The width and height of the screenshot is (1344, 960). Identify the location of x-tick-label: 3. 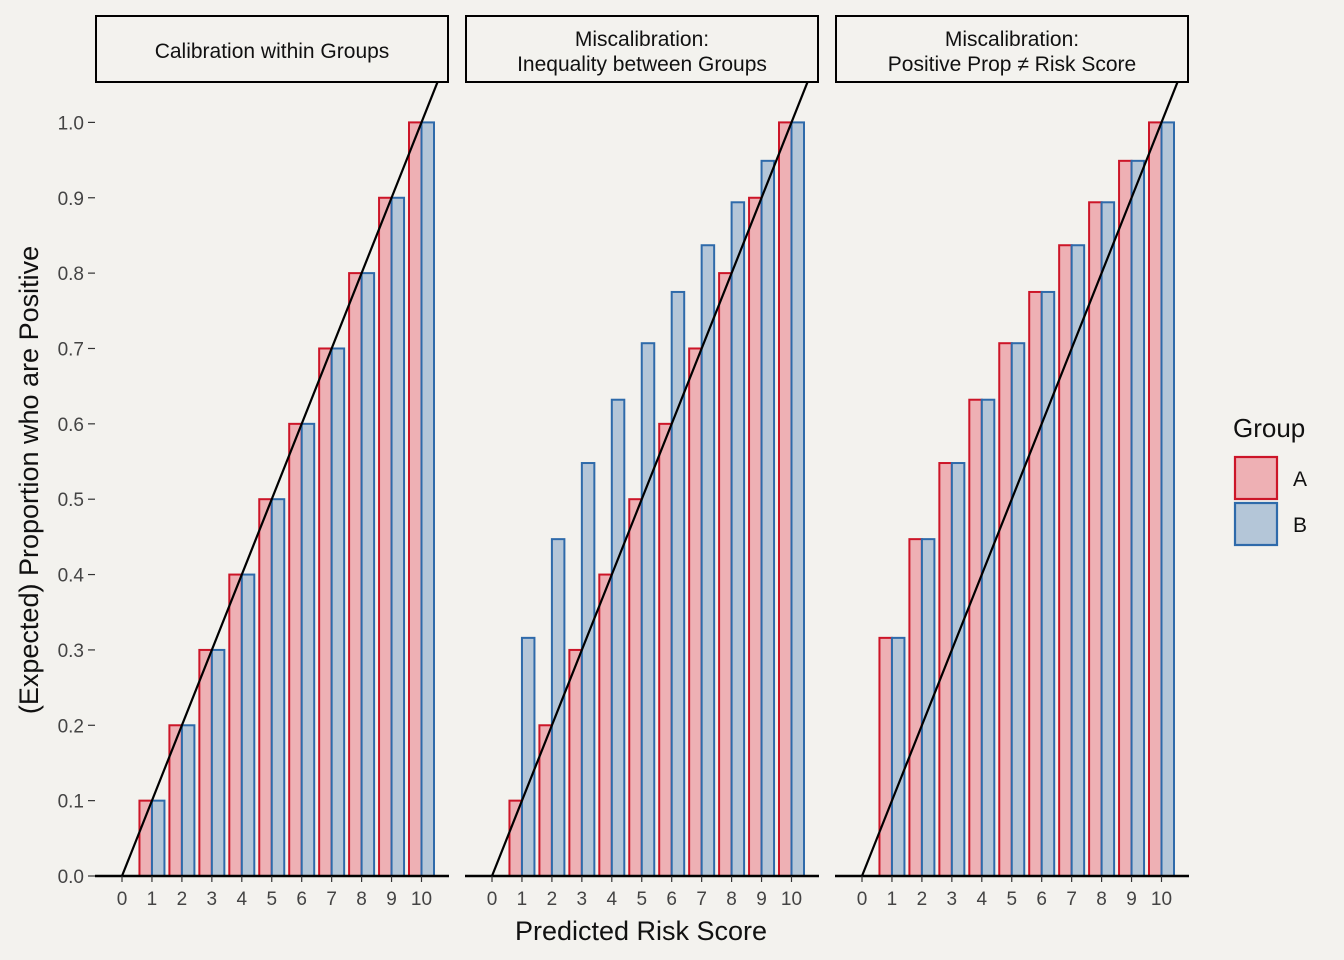
(582, 899).